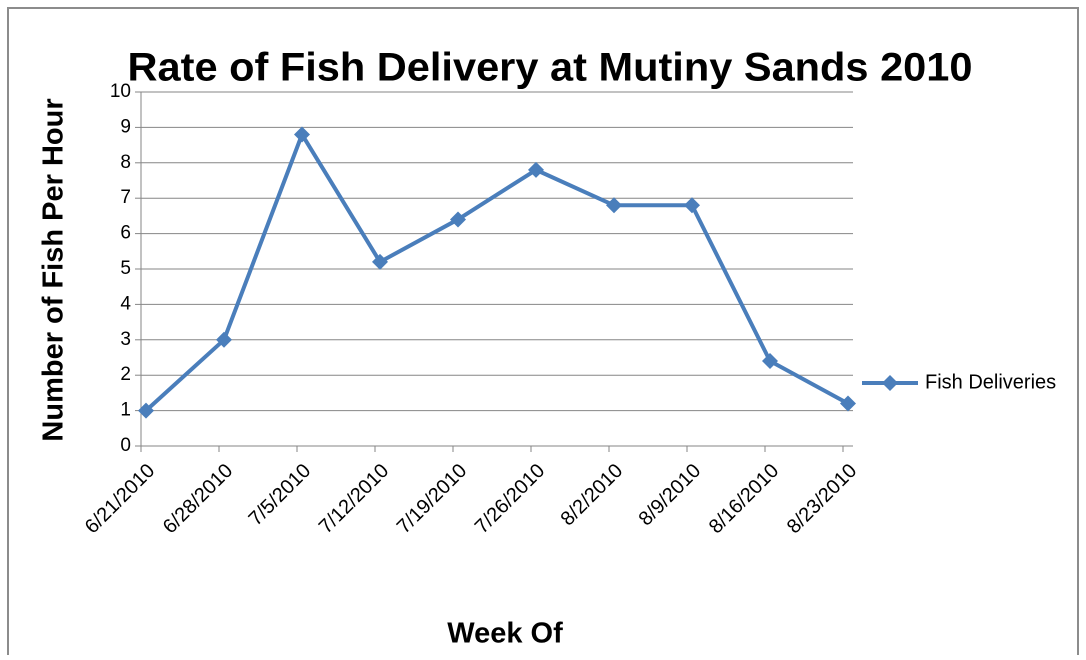 Image resolution: width=1086 pixels, height=660 pixels. What do you see at coordinates (505, 634) in the screenshot?
I see `x-axis-label: Week Of` at bounding box center [505, 634].